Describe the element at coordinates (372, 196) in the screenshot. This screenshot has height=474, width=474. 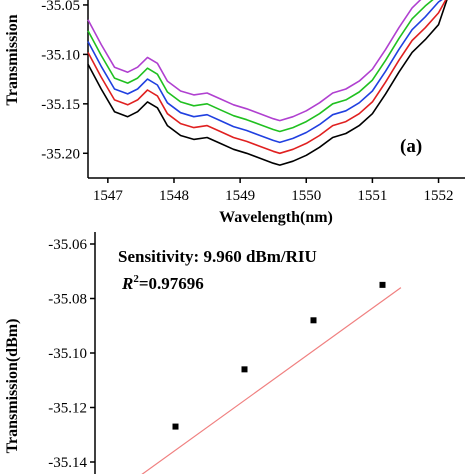
I see `panel-a-x-tick-label: 1551` at that location.